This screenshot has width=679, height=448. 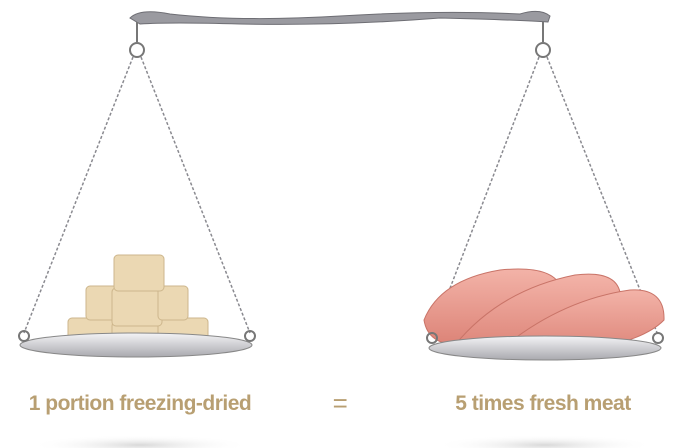 What do you see at coordinates (340, 17) in the screenshot?
I see `scale-beam` at bounding box center [340, 17].